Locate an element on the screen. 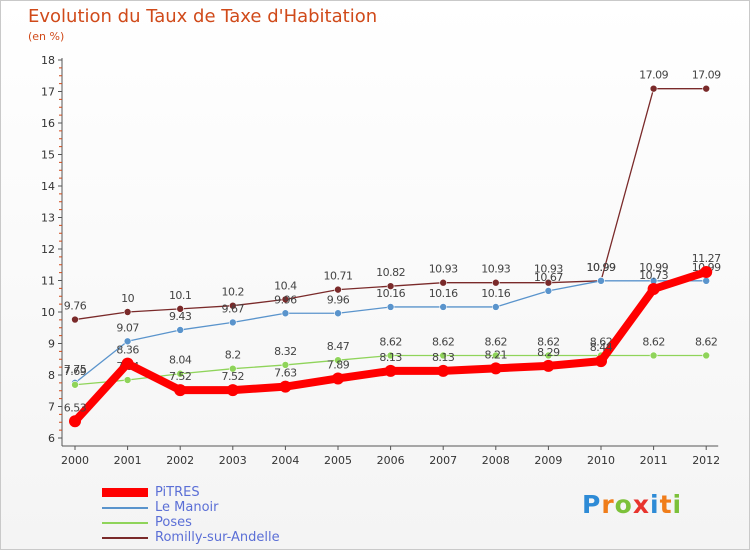 The image size is (750, 550). logo-letter: r is located at coordinates (608, 504).